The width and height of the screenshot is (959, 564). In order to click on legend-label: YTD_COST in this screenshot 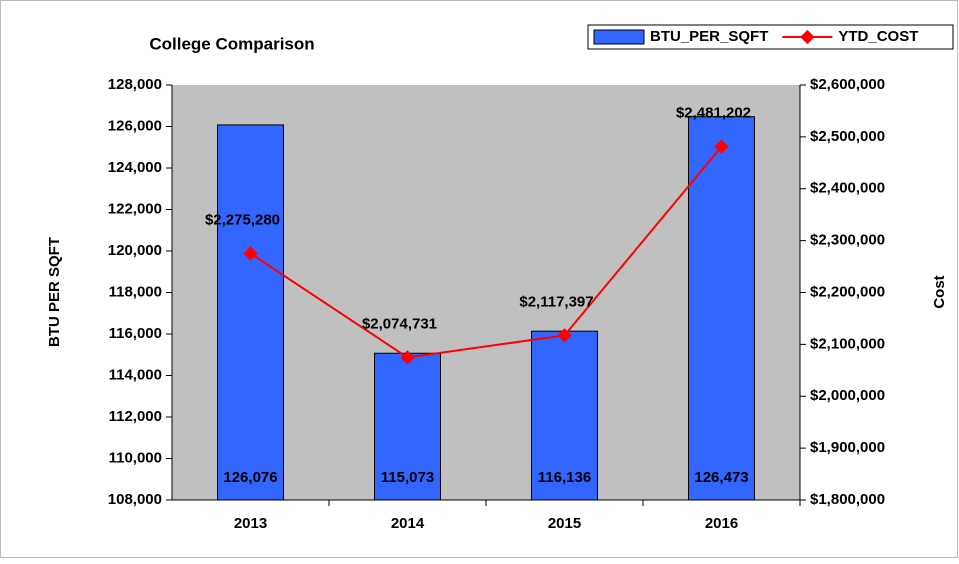, I will do `click(878, 36)`.